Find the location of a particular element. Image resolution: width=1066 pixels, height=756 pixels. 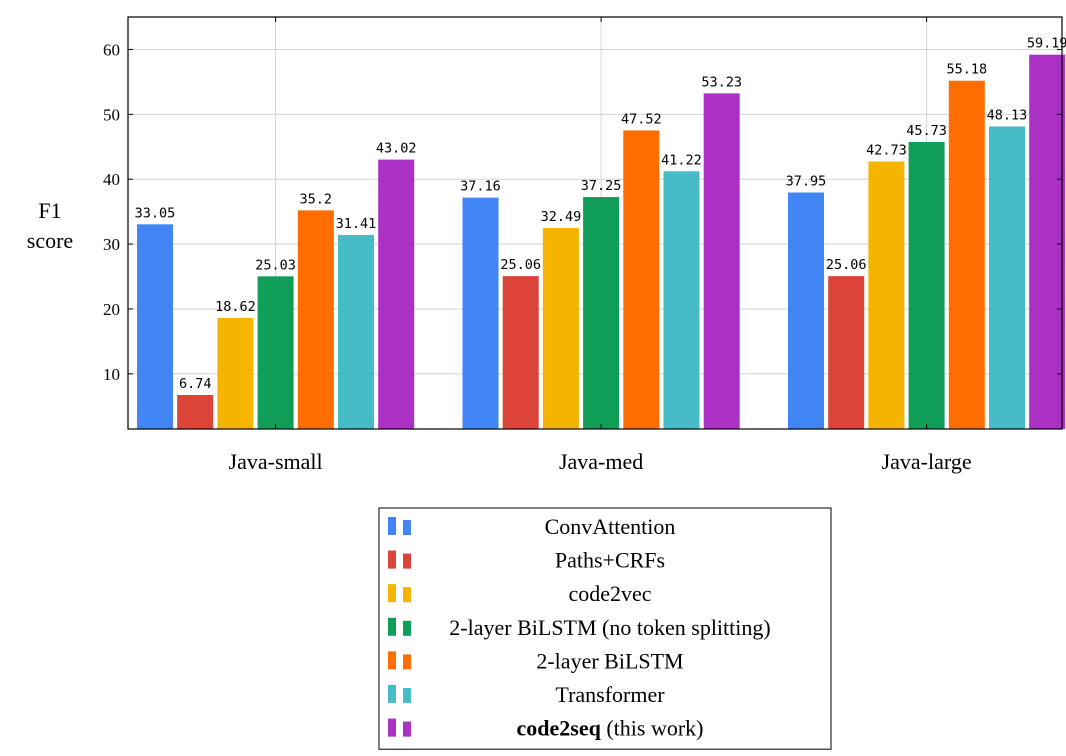

data-label: 42.73 is located at coordinates (886, 150).